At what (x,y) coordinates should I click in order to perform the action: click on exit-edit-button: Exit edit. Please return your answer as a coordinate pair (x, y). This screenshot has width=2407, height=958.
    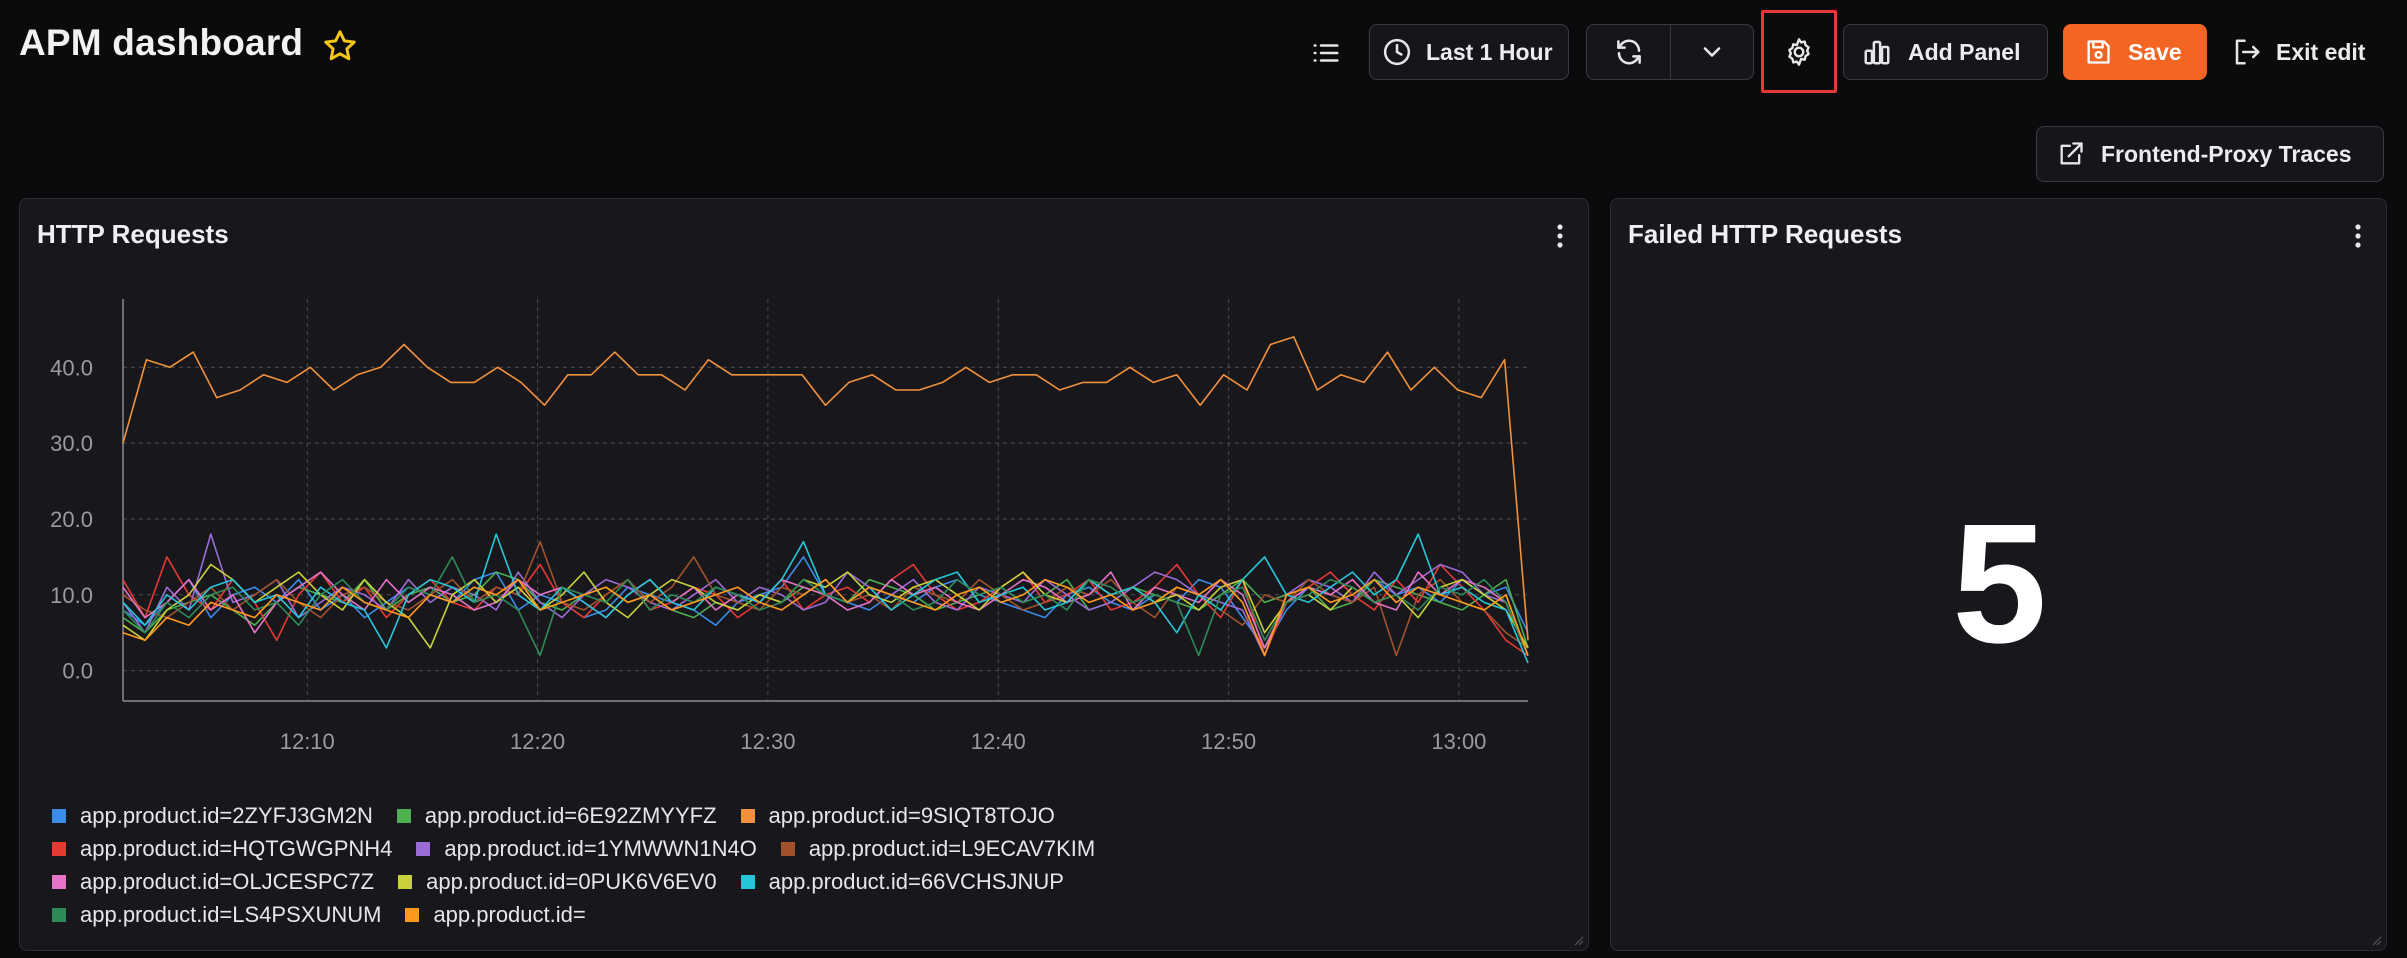
    Looking at the image, I should click on (2308, 52).